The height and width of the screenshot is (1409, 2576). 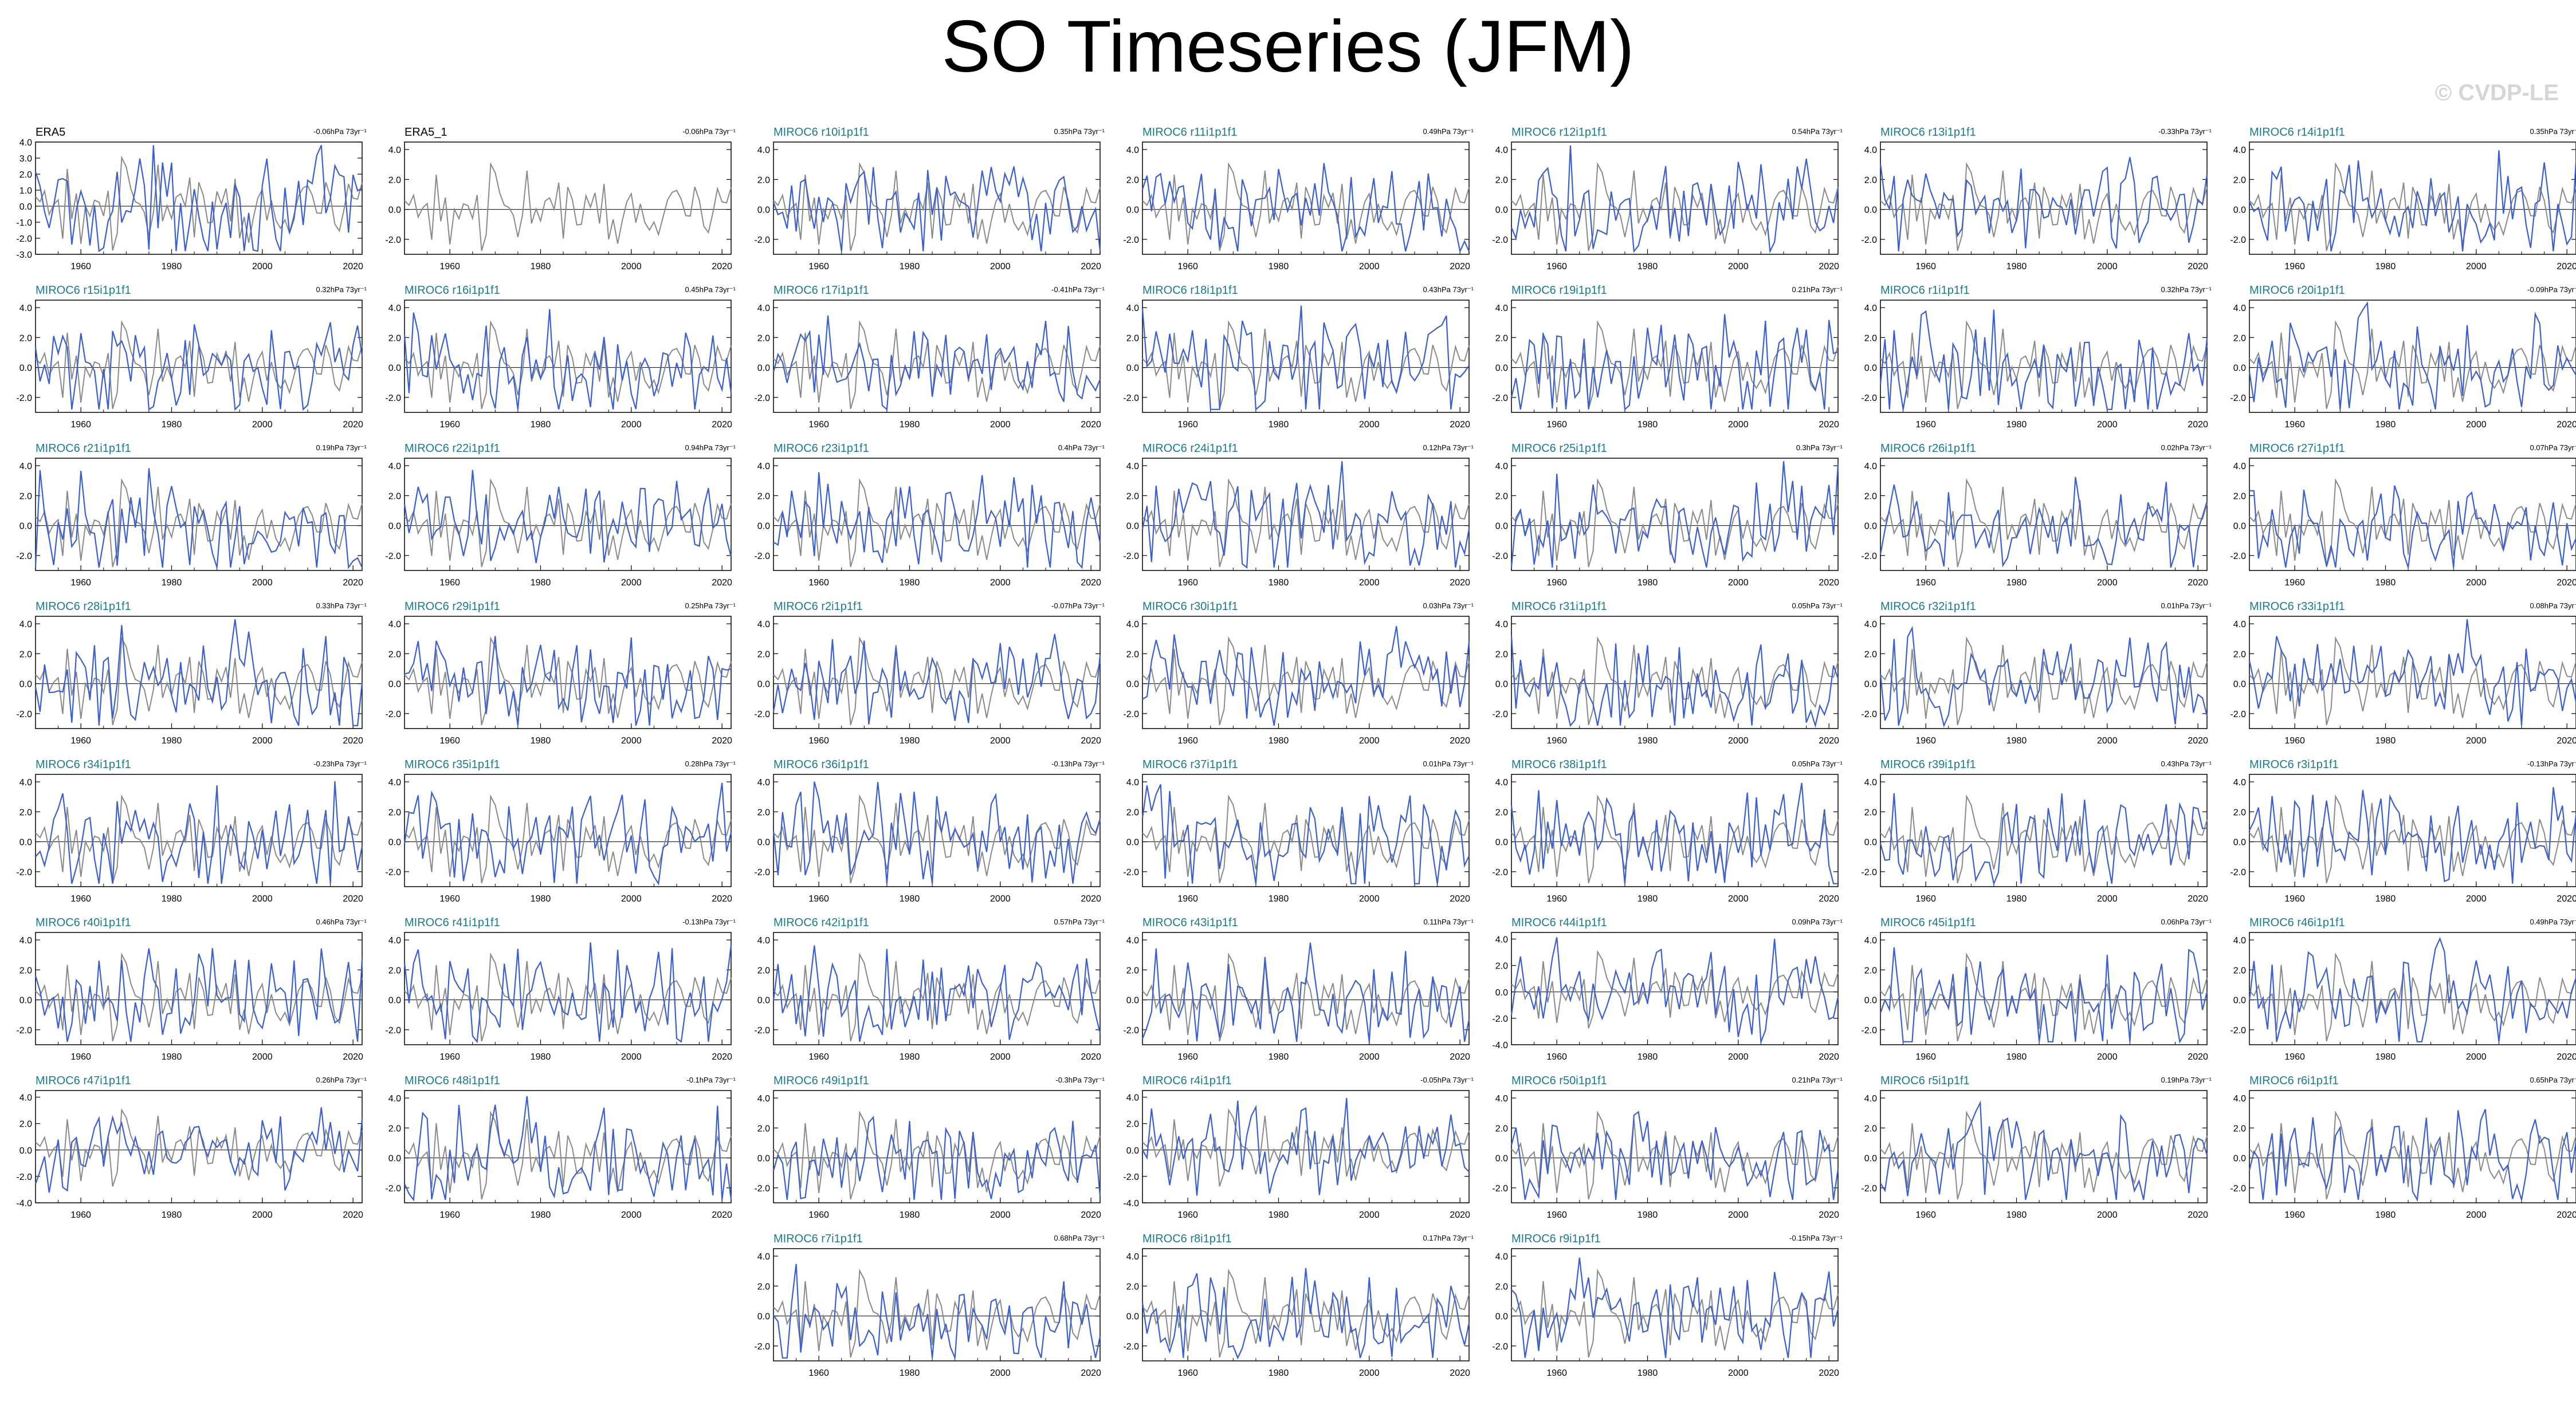 I want to click on panel-name: MIROC6 r19i1p1f1, so click(x=1559, y=290).